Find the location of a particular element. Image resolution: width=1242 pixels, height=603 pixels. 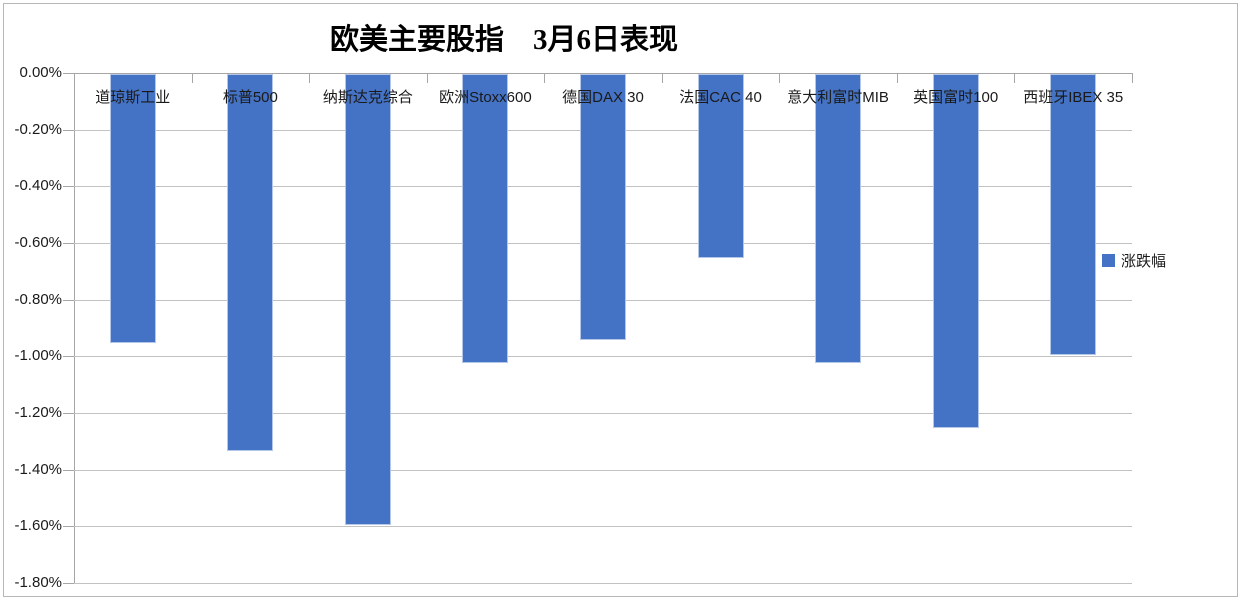

y-tick-label: -0.20% is located at coordinates (38, 129).